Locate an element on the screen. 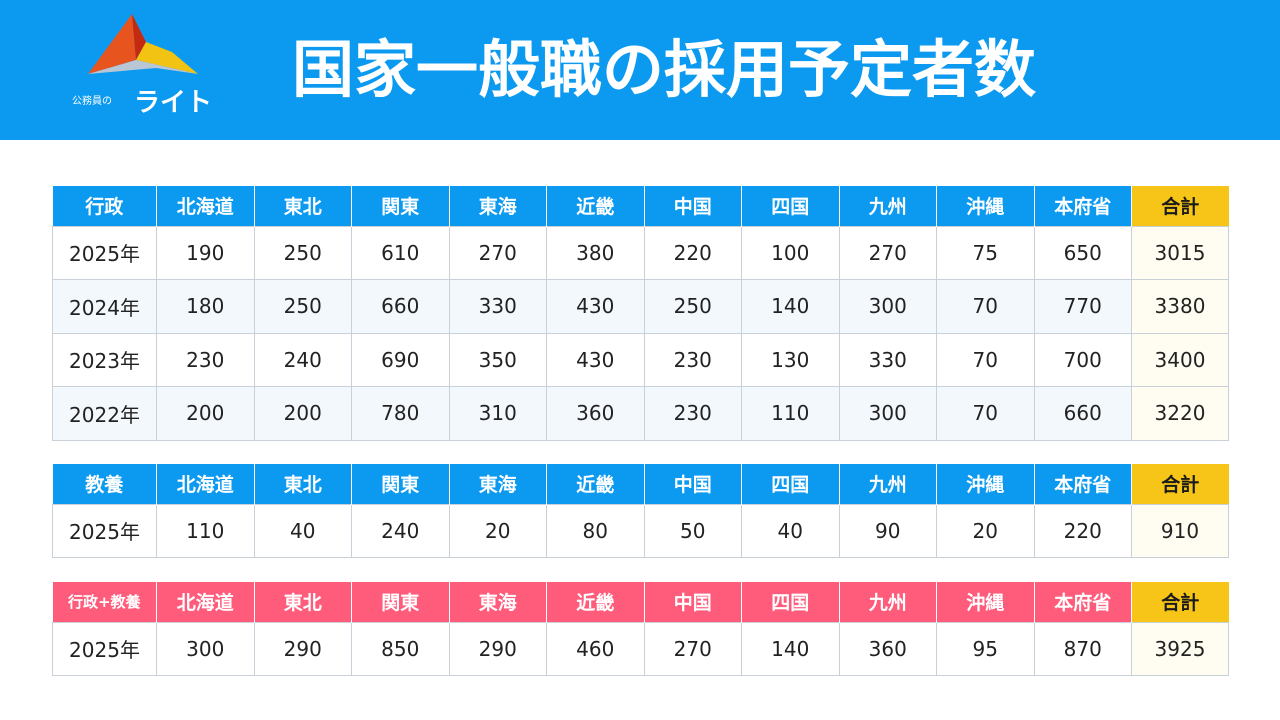  value-cell: 40 is located at coordinates (302, 530).